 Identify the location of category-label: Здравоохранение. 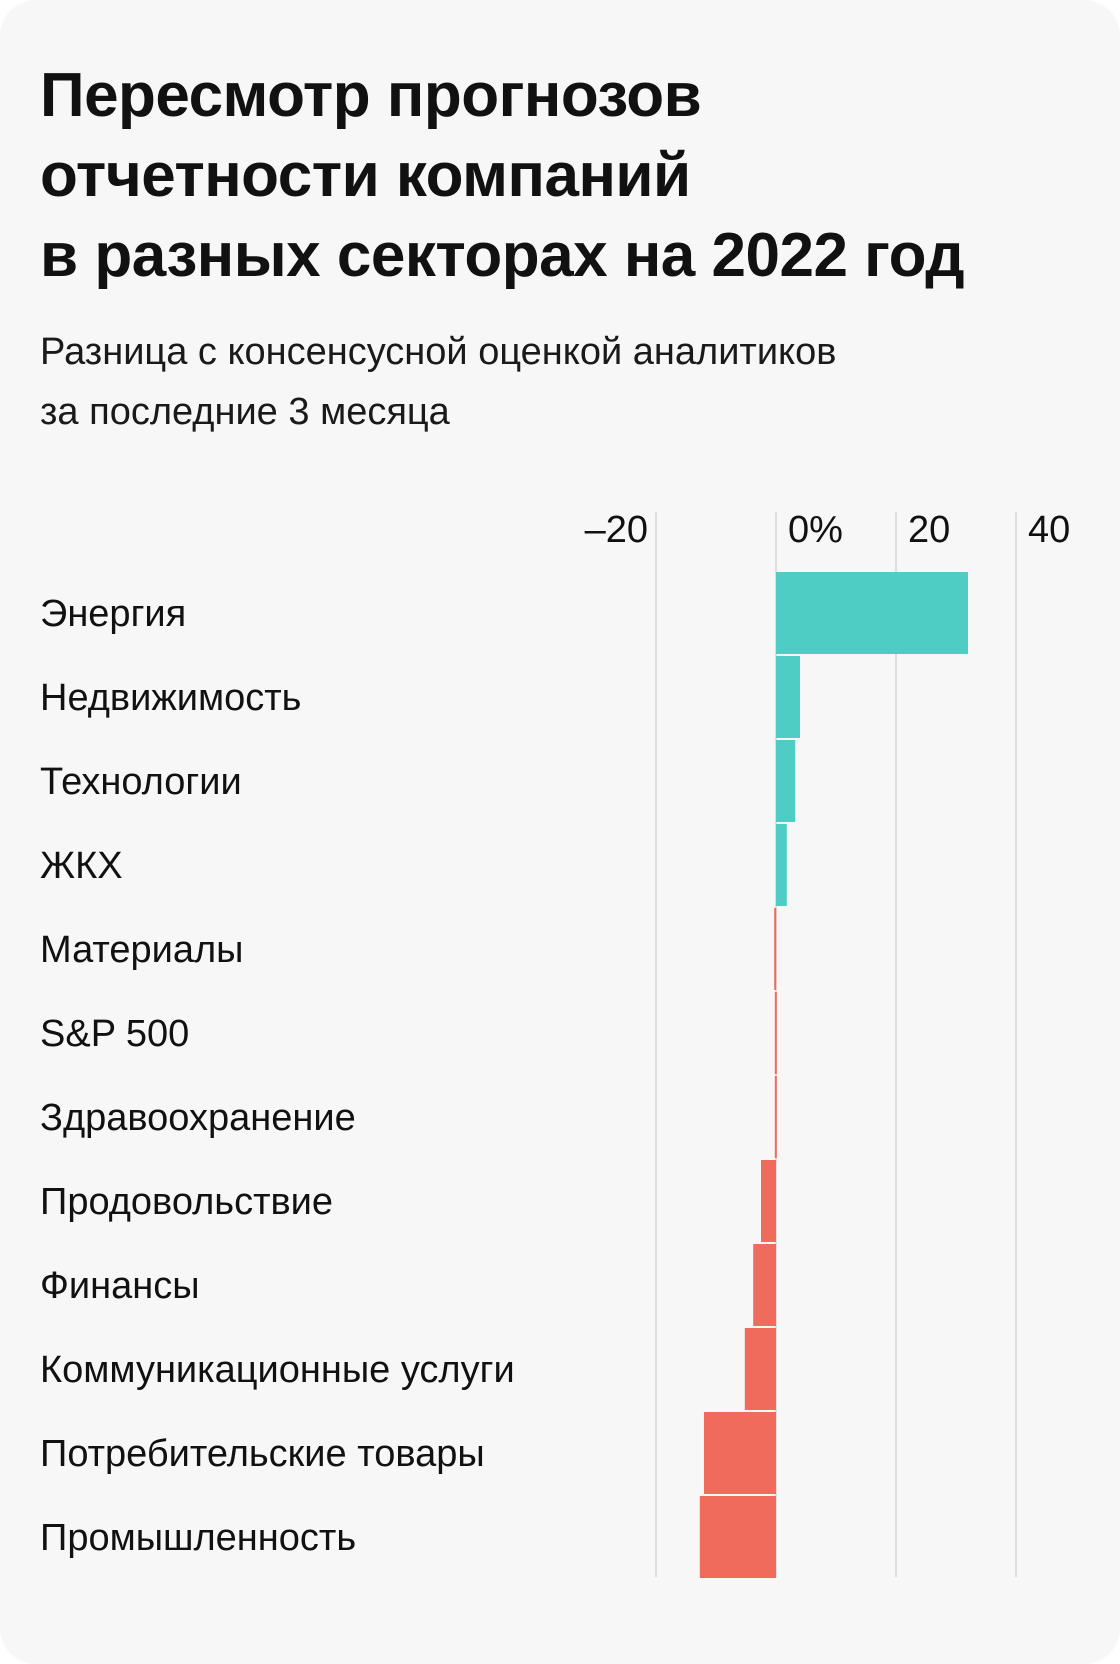
(198, 1118).